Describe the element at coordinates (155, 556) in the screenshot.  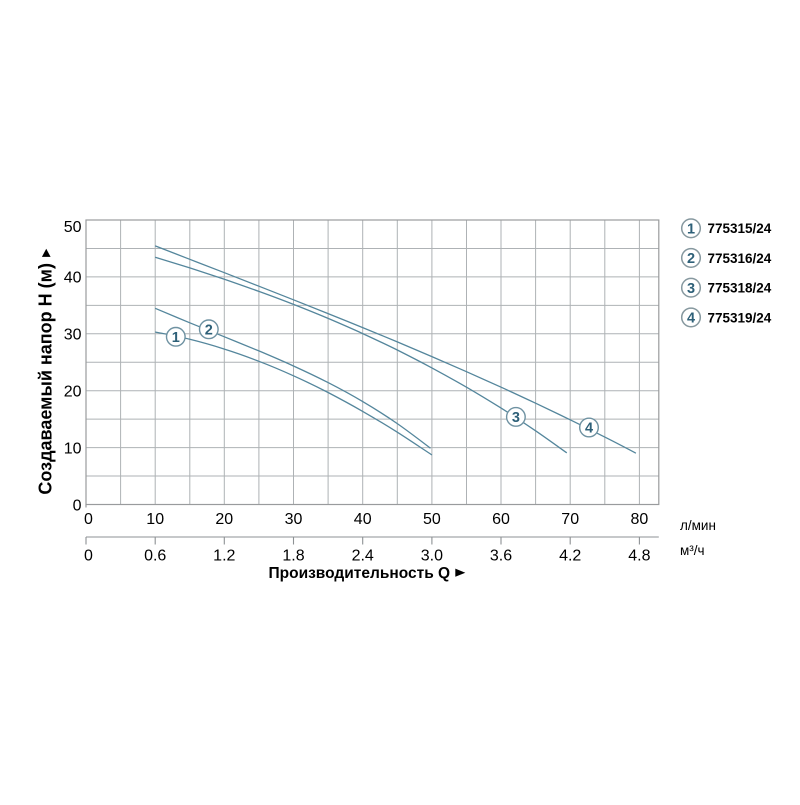
I see `svg-text: 0.6` at that location.